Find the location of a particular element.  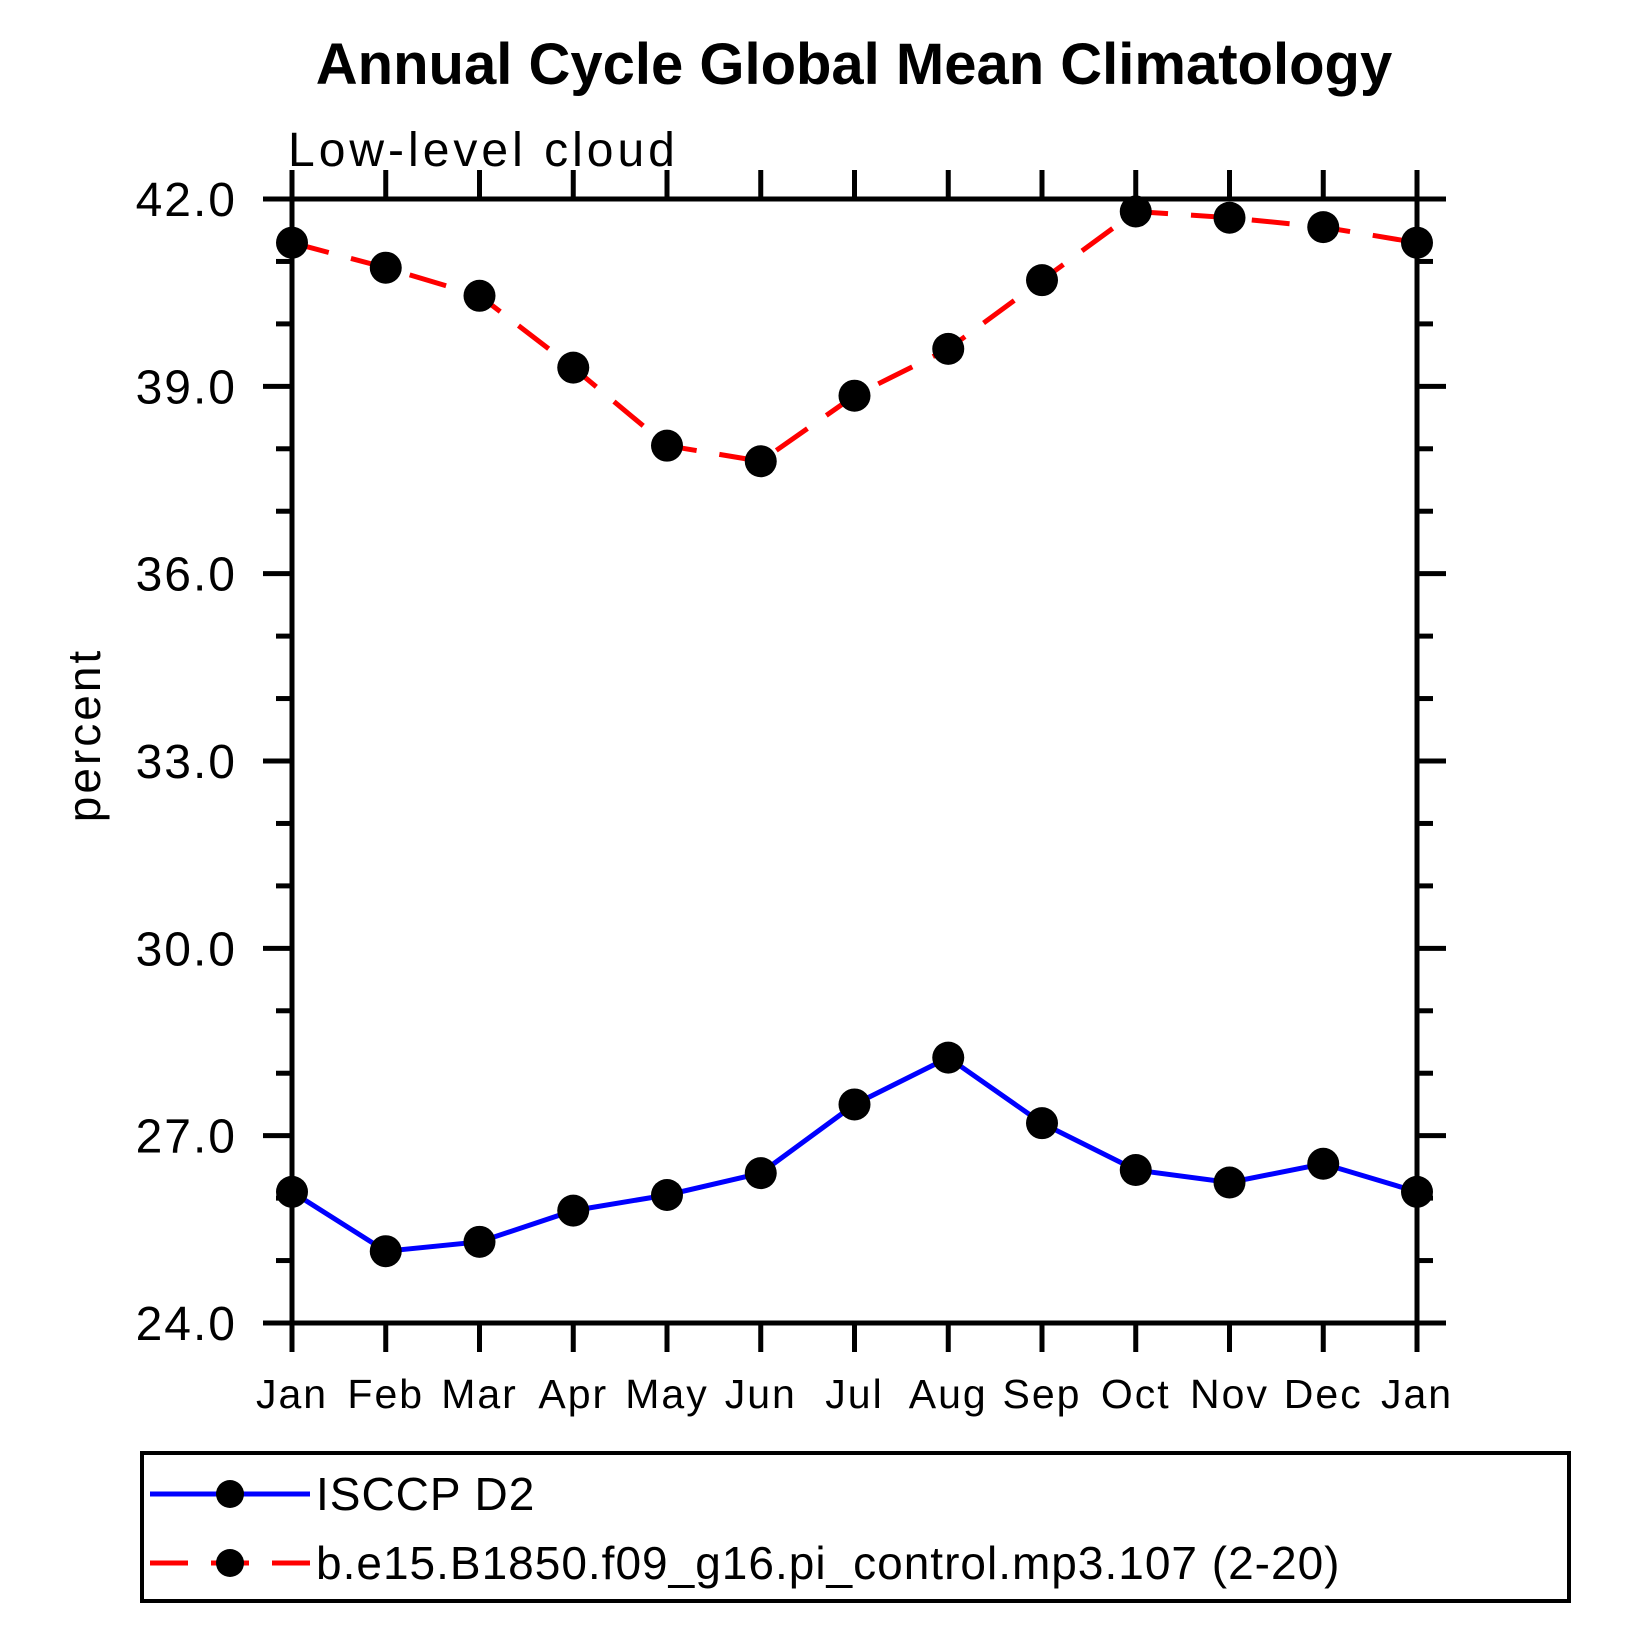

y-tick-label: 24.0 is located at coordinates (186, 1324).